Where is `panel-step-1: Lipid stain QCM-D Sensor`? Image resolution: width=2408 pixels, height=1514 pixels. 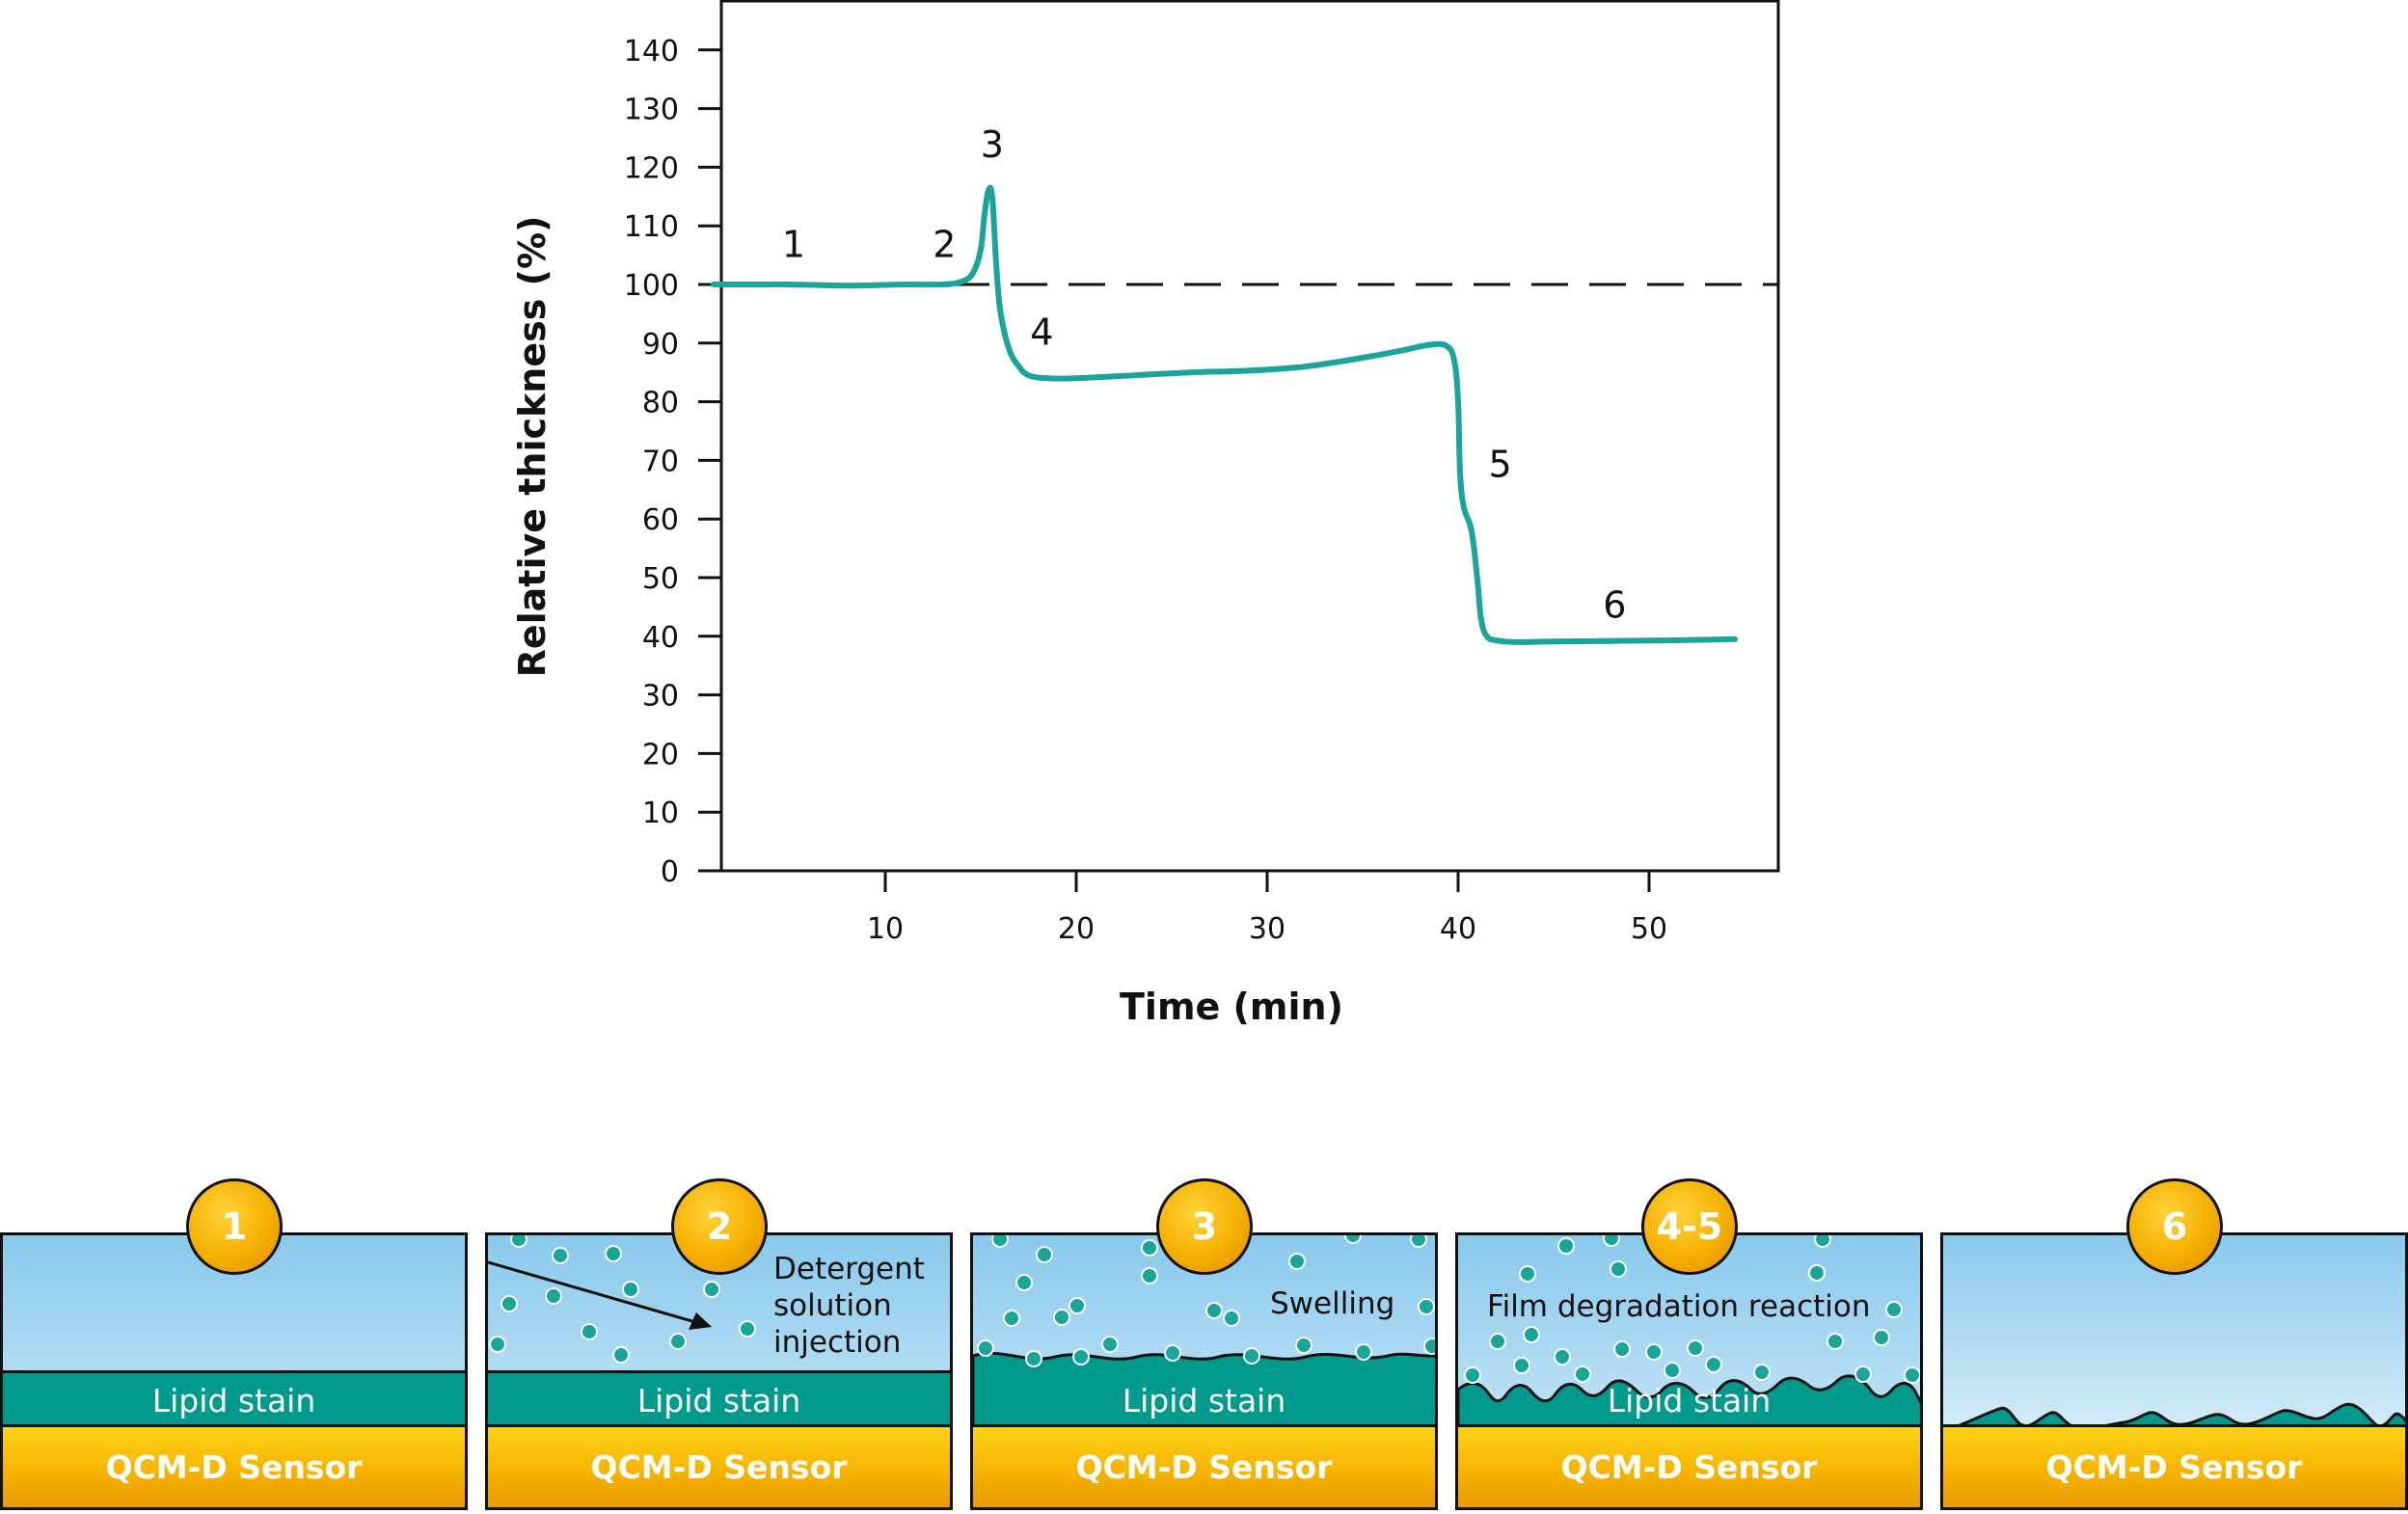
panel-step-1: Lipid stain QCM-D Sensor is located at coordinates (234, 1371).